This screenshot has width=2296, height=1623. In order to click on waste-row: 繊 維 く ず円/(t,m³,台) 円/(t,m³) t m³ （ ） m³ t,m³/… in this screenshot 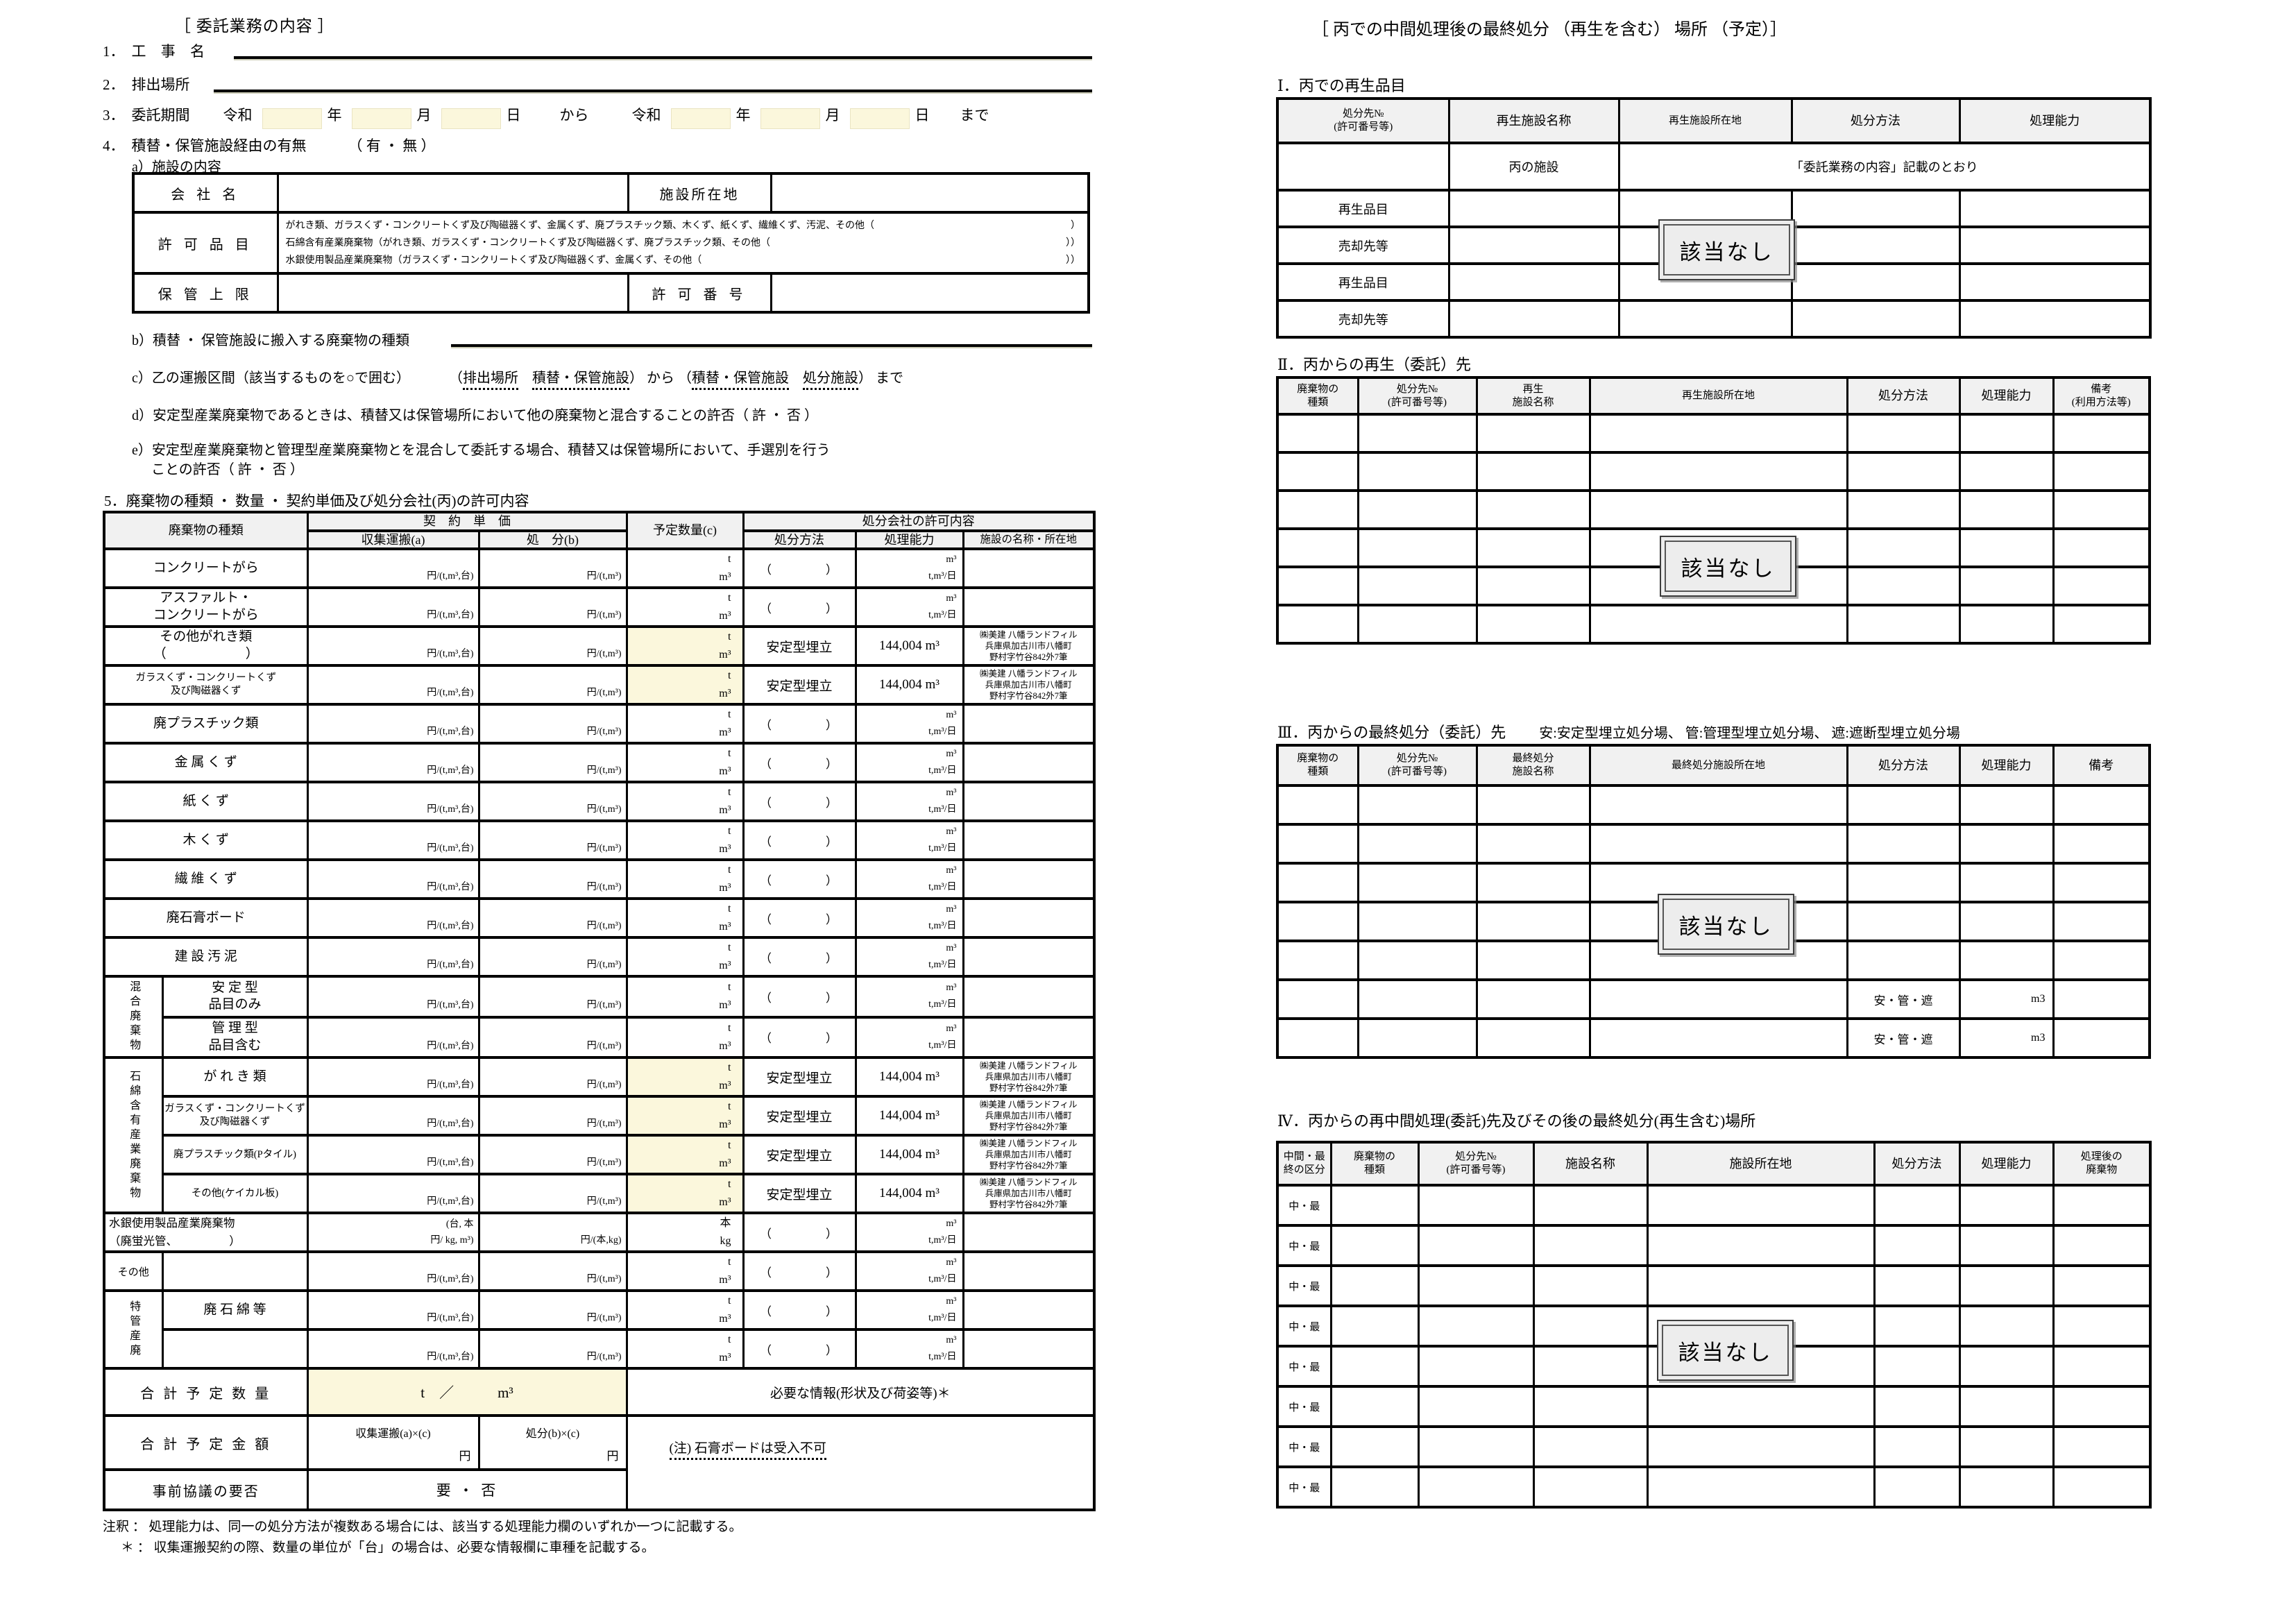, I will do `click(599, 879)`.